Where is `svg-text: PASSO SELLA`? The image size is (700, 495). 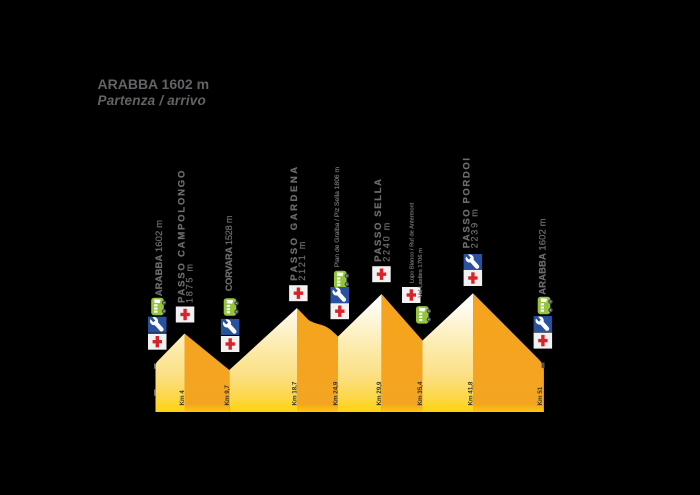
svg-text: PASSO SELLA is located at coordinates (378, 219).